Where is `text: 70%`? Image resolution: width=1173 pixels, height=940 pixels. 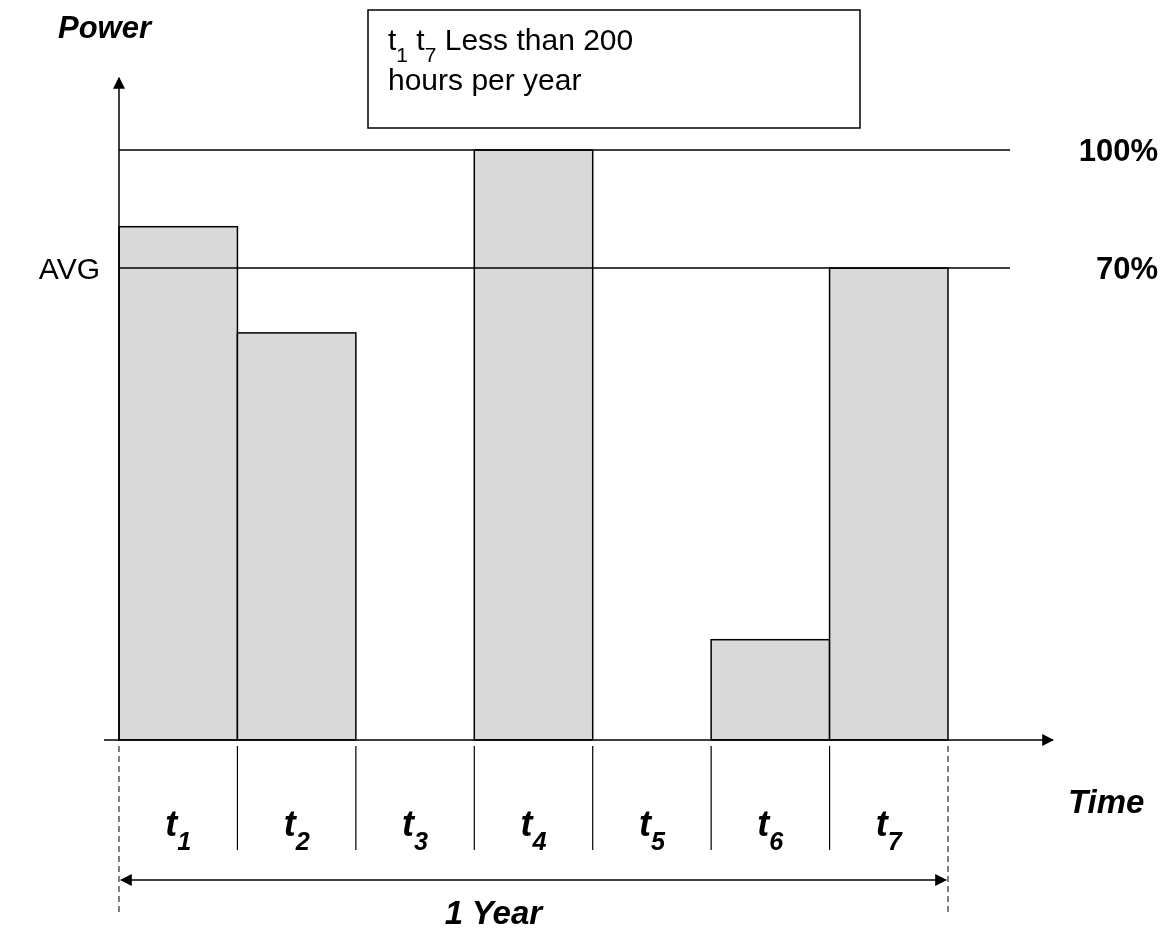 text: 70% is located at coordinates (1126, 268).